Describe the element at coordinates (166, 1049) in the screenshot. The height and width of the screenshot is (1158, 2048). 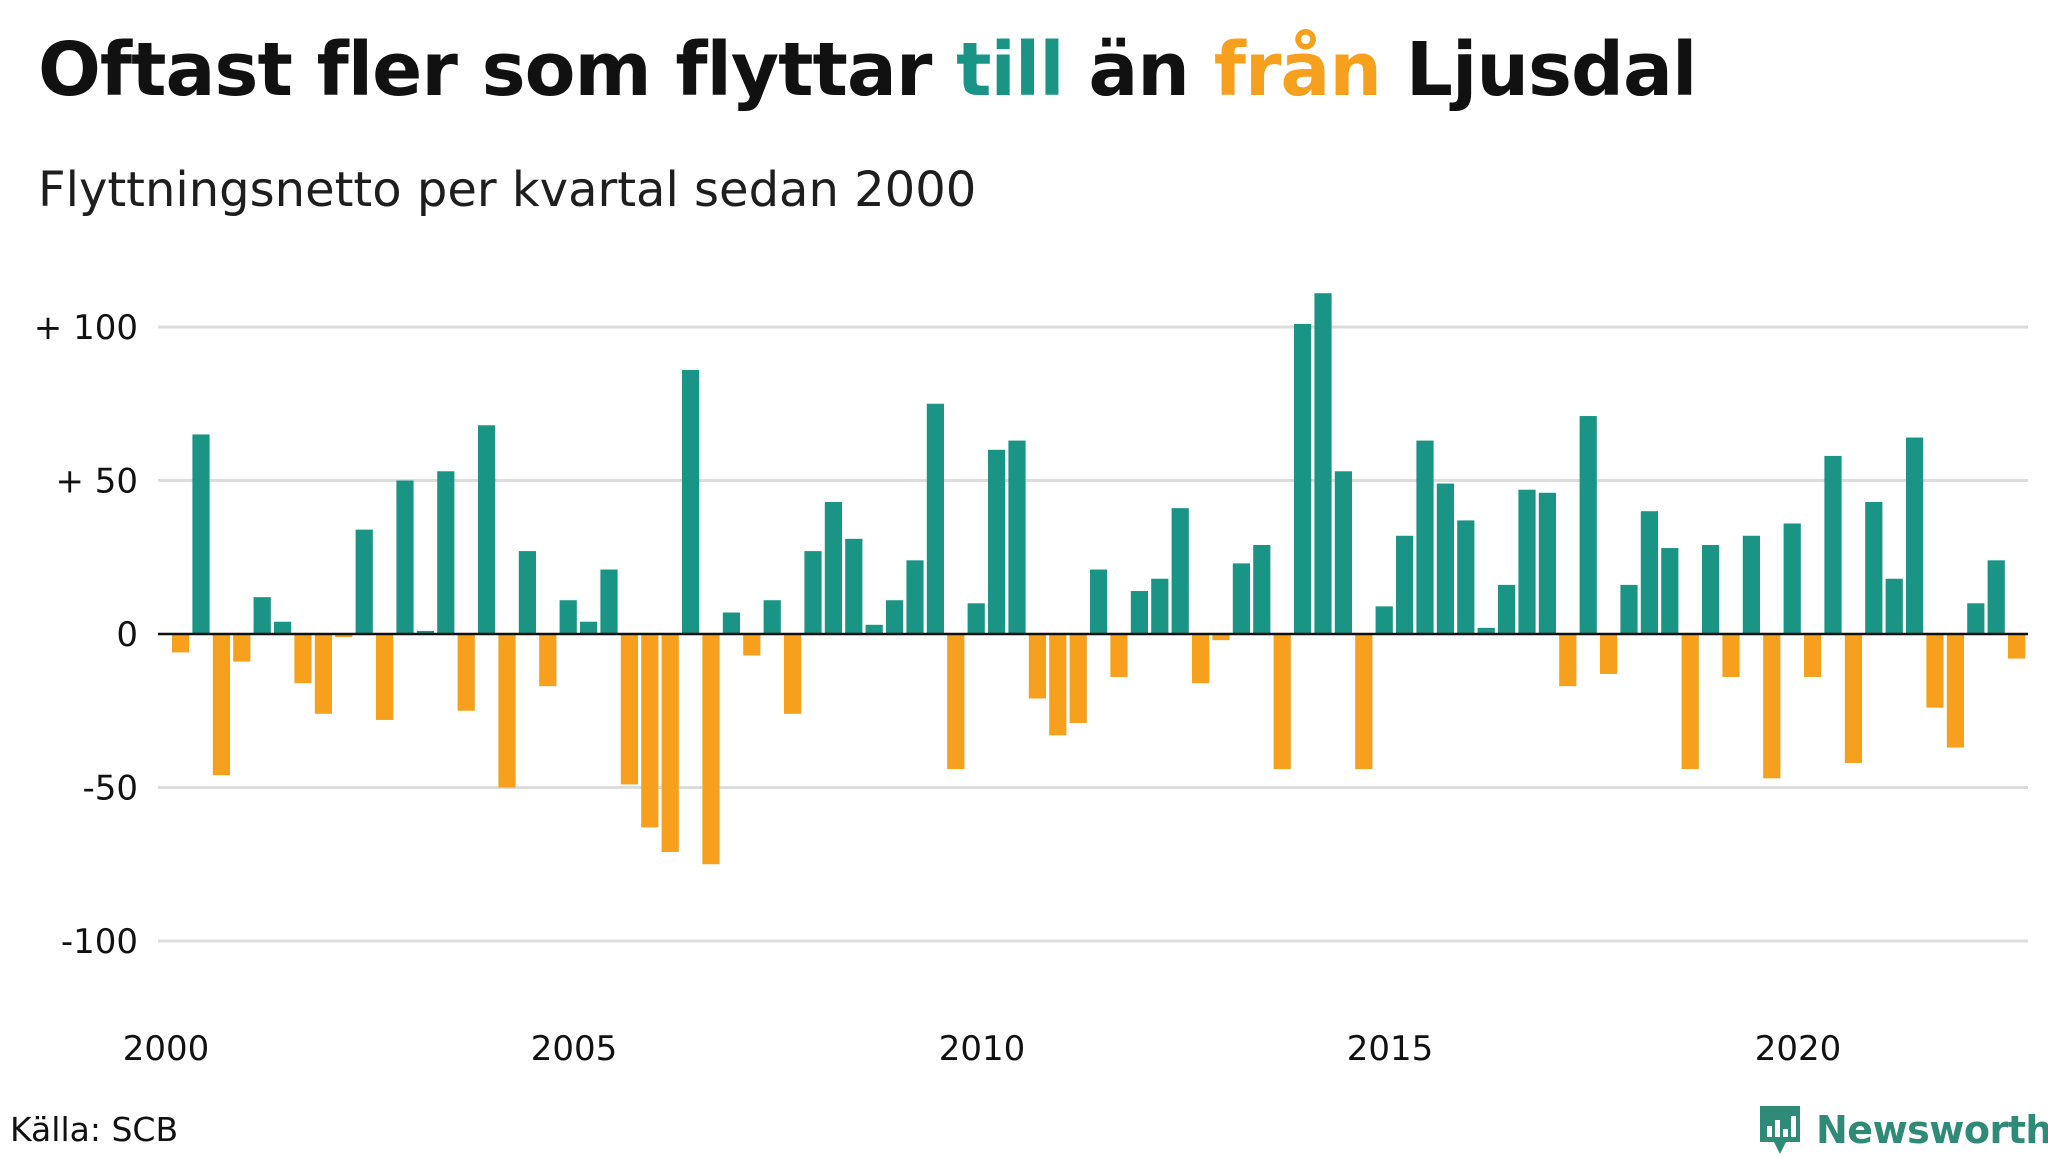
I see `x-tick-label: 2000` at that location.